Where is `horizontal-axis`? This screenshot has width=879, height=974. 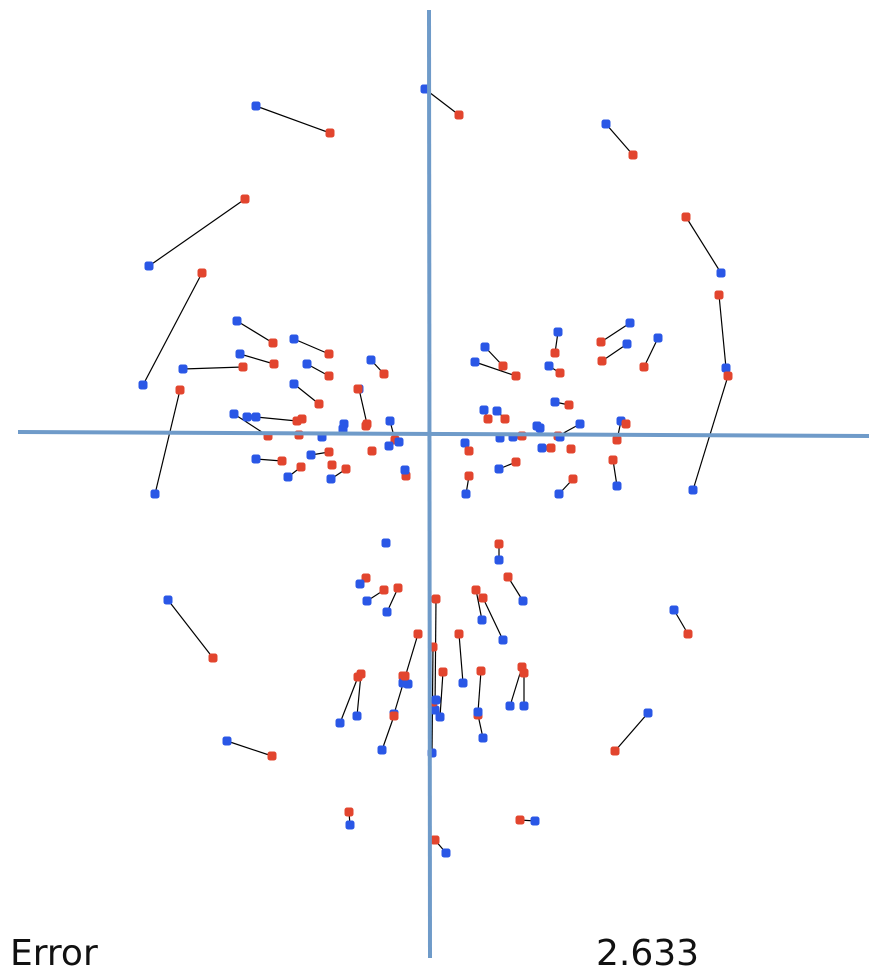 horizontal-axis is located at coordinates (443, 434).